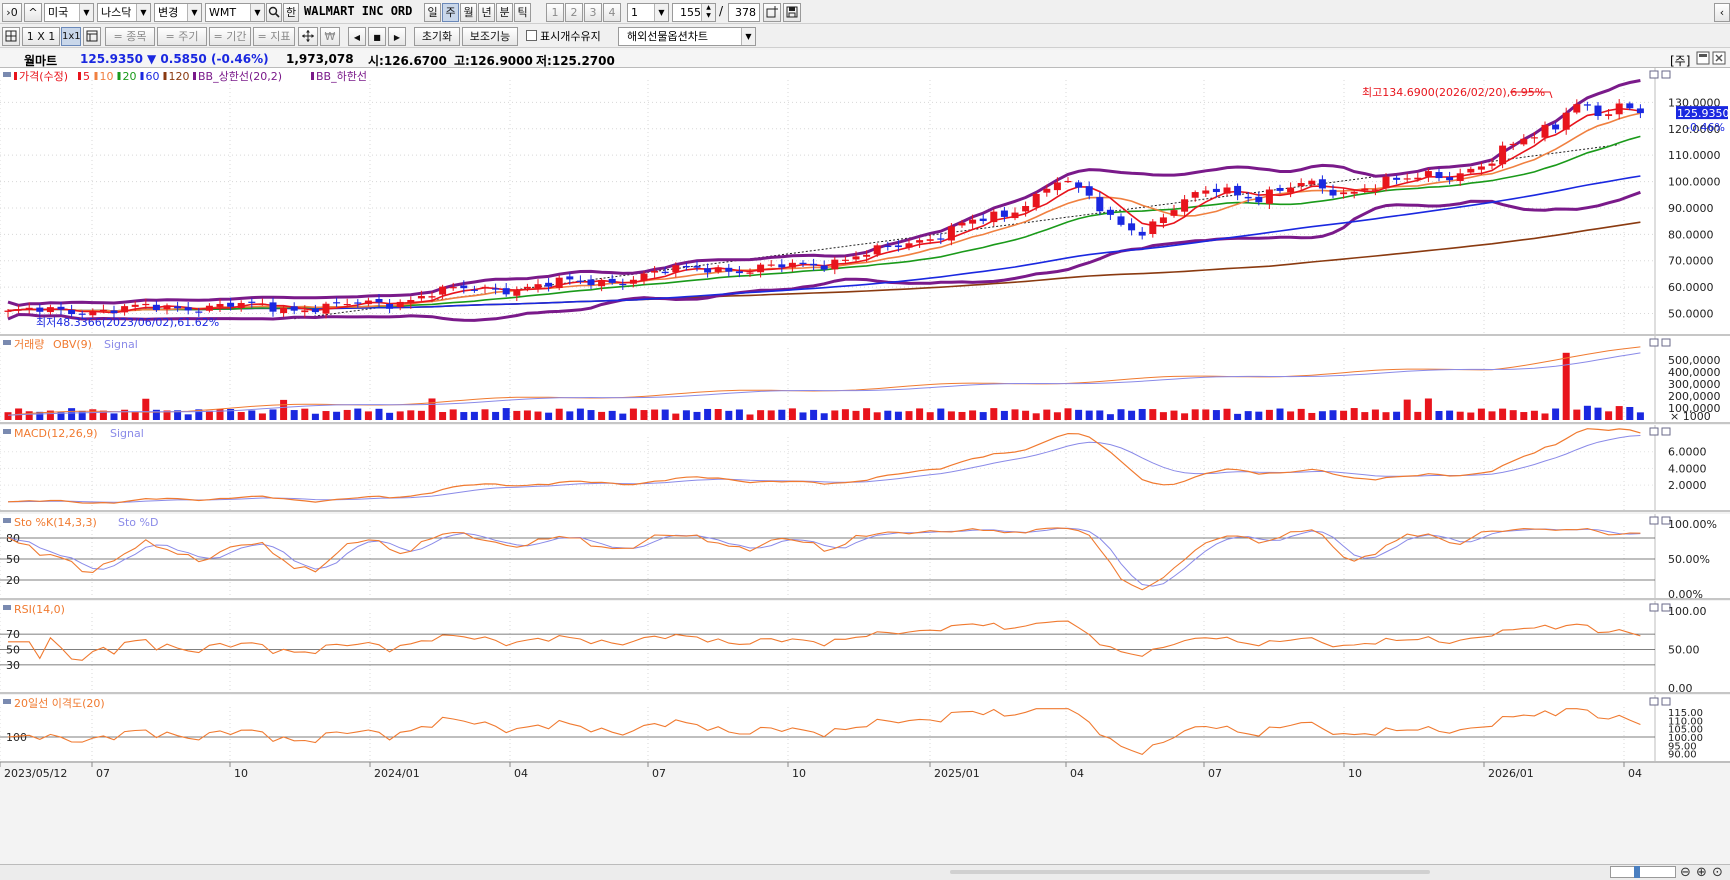  Describe the element at coordinates (468, 12) in the screenshot. I see `period-tab-2: 월` at that location.